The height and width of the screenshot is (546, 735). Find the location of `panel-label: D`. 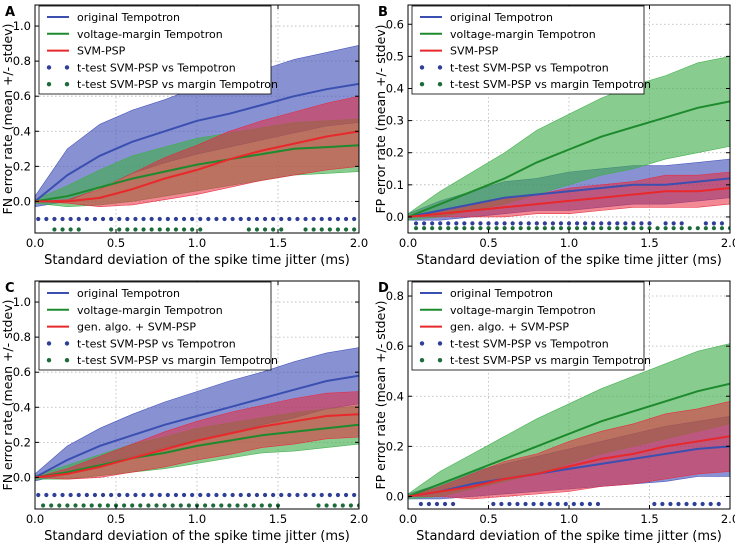

panel-label: D is located at coordinates (383, 288).